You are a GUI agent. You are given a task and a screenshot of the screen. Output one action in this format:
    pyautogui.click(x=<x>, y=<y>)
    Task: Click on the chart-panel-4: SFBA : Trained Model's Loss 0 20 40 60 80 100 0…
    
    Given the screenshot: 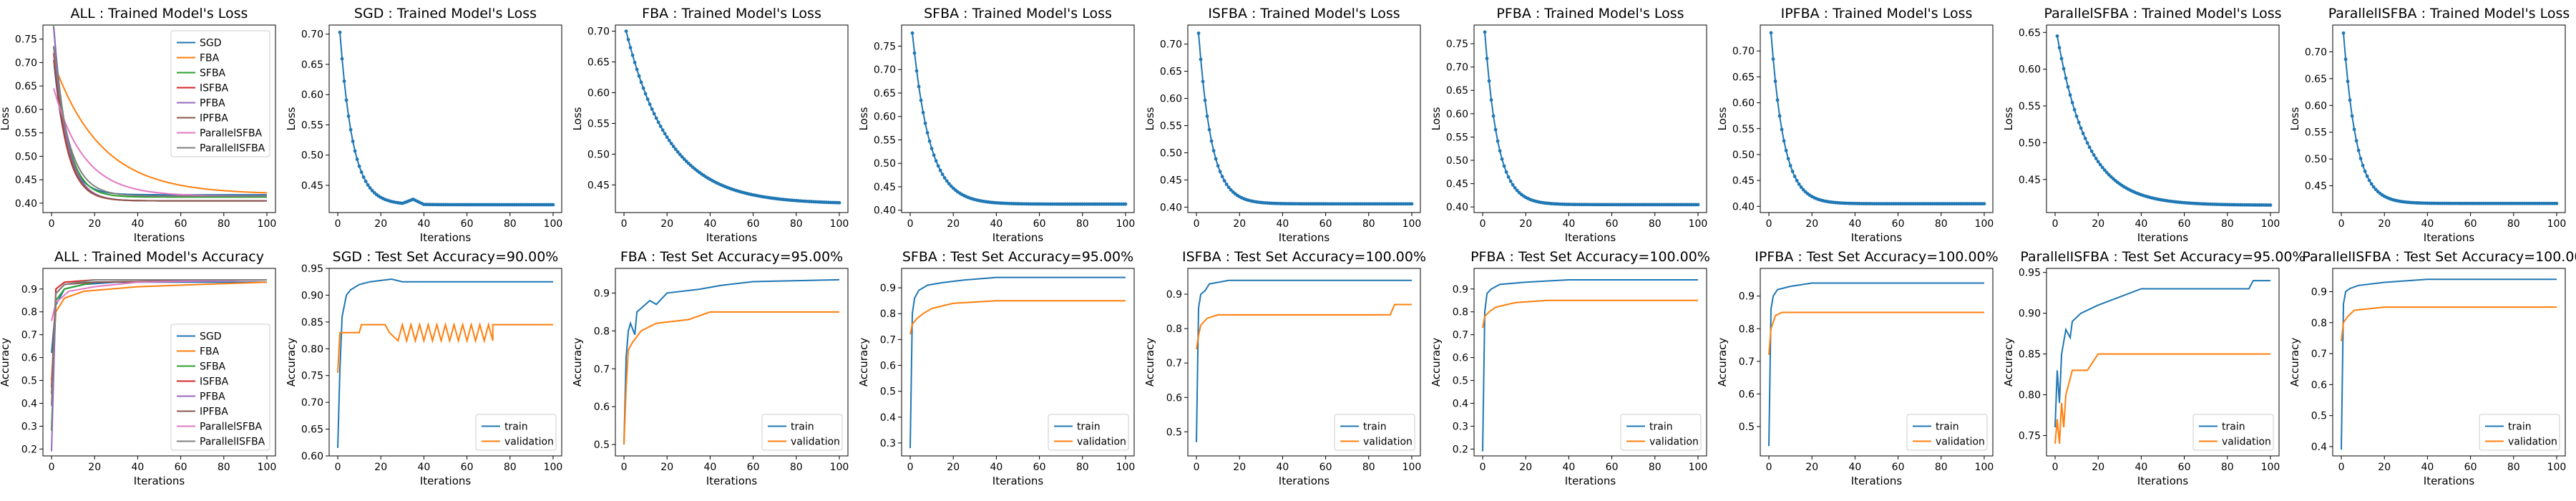 What is the action you would take?
    pyautogui.click(x=996, y=125)
    